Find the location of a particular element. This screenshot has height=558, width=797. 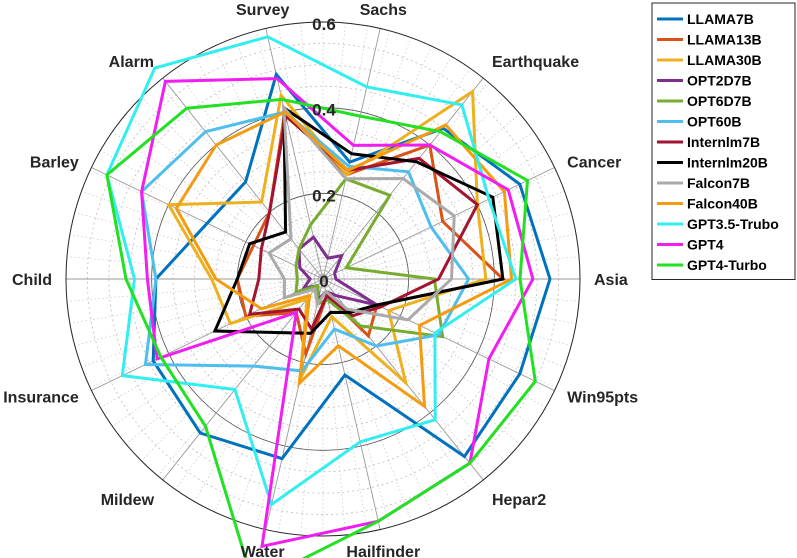

legend-label: OPT2D7B is located at coordinates (719, 81).